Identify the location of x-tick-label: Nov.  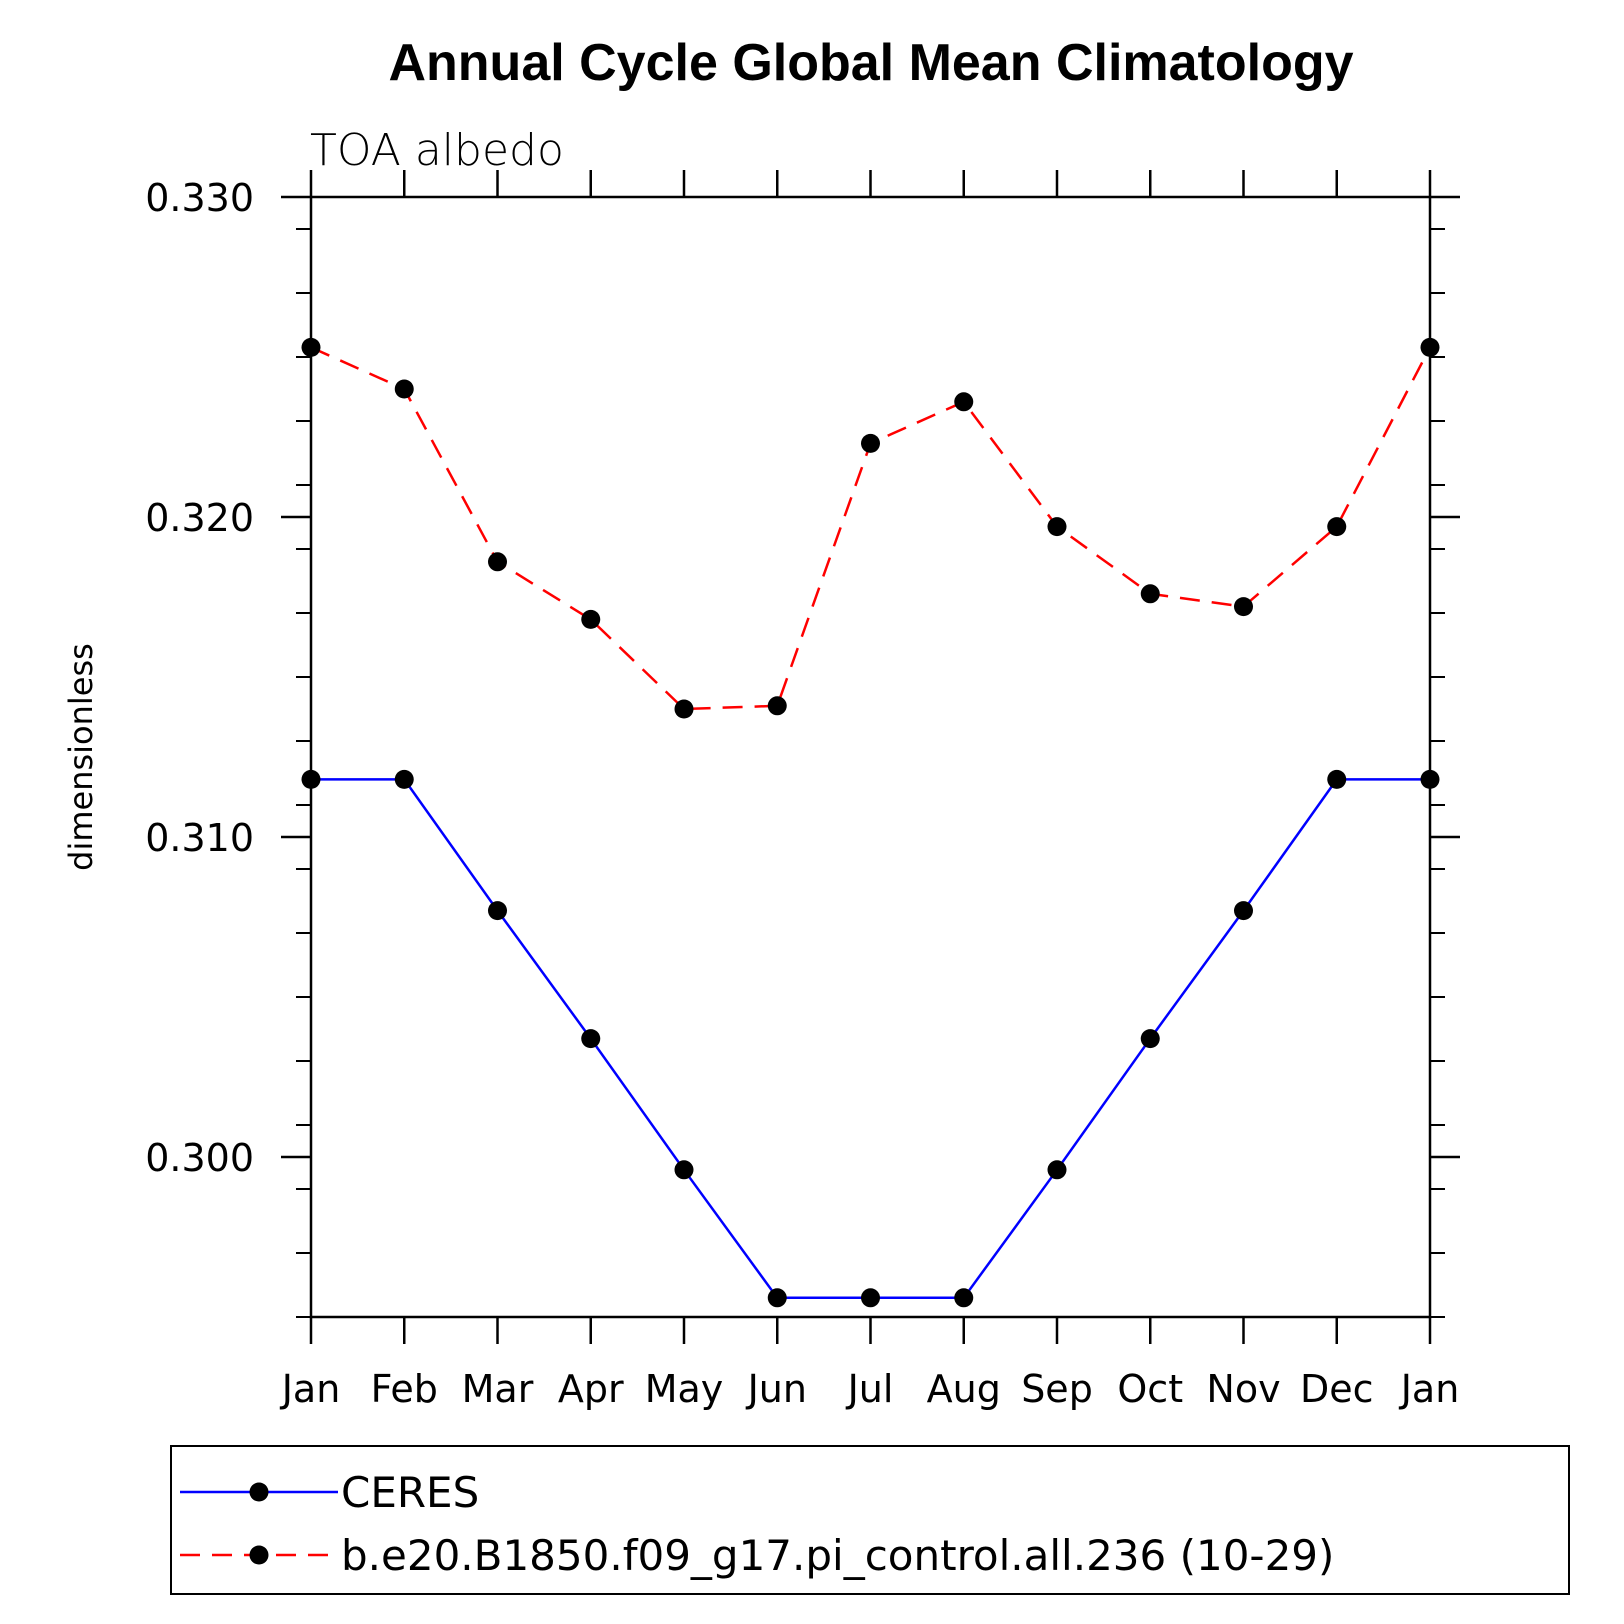
(1243, 1389).